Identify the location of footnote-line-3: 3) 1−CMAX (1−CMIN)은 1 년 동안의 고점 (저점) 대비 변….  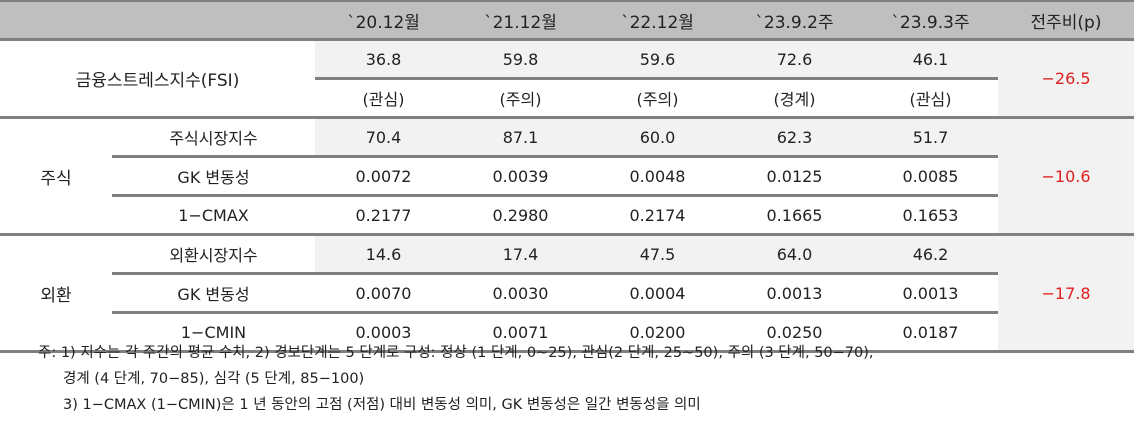
(382, 405).